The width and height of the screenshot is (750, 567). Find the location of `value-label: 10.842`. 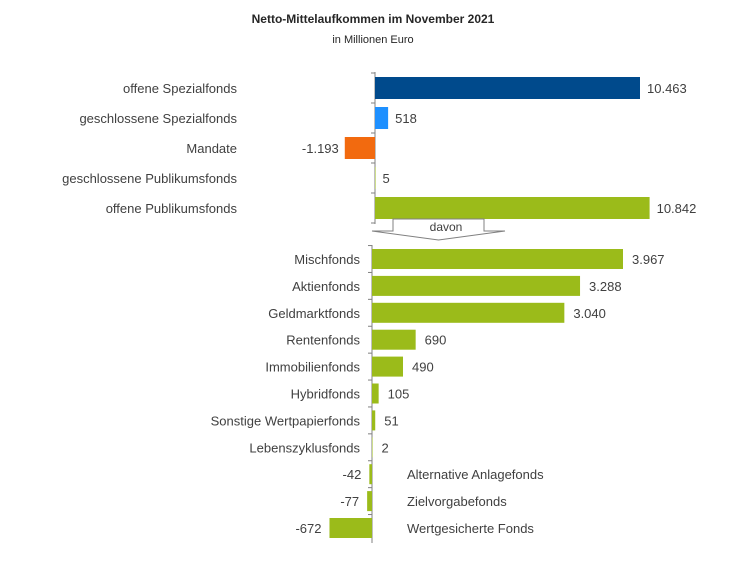

value-label: 10.842 is located at coordinates (677, 208).